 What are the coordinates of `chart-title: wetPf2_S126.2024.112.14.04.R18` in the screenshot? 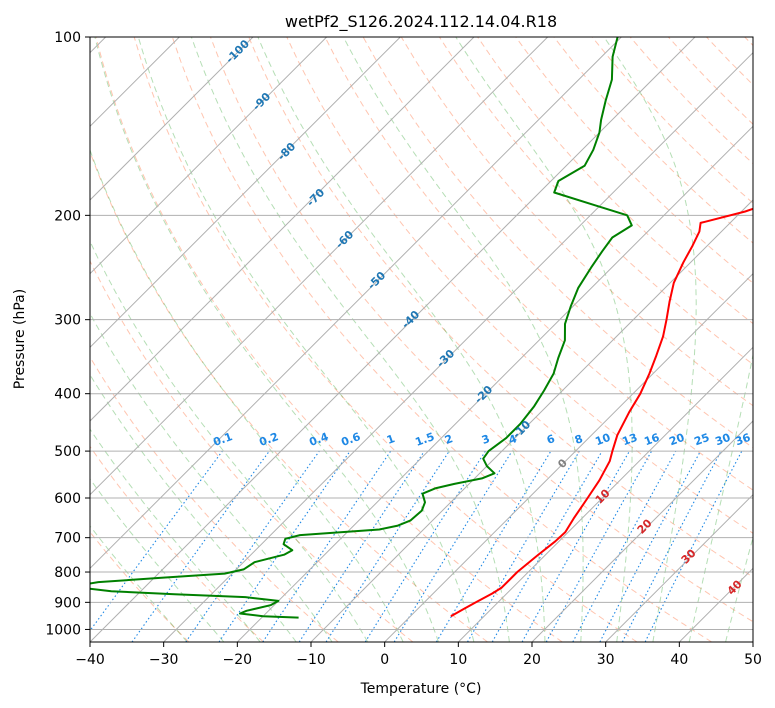 It's located at (421, 22).